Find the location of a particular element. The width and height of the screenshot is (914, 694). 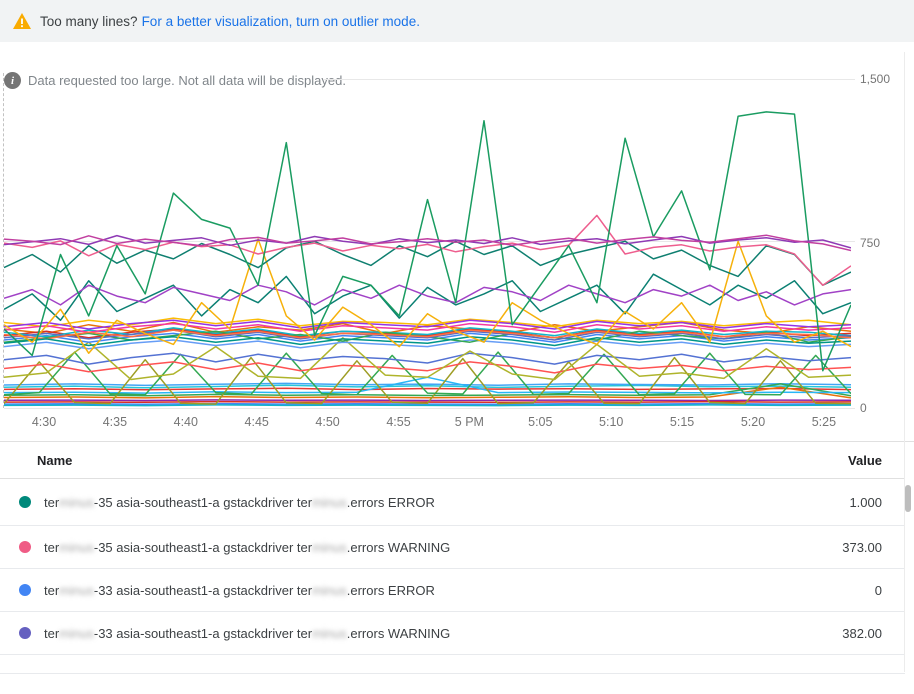

chart-line-teal-mid is located at coordinates (427, 297).